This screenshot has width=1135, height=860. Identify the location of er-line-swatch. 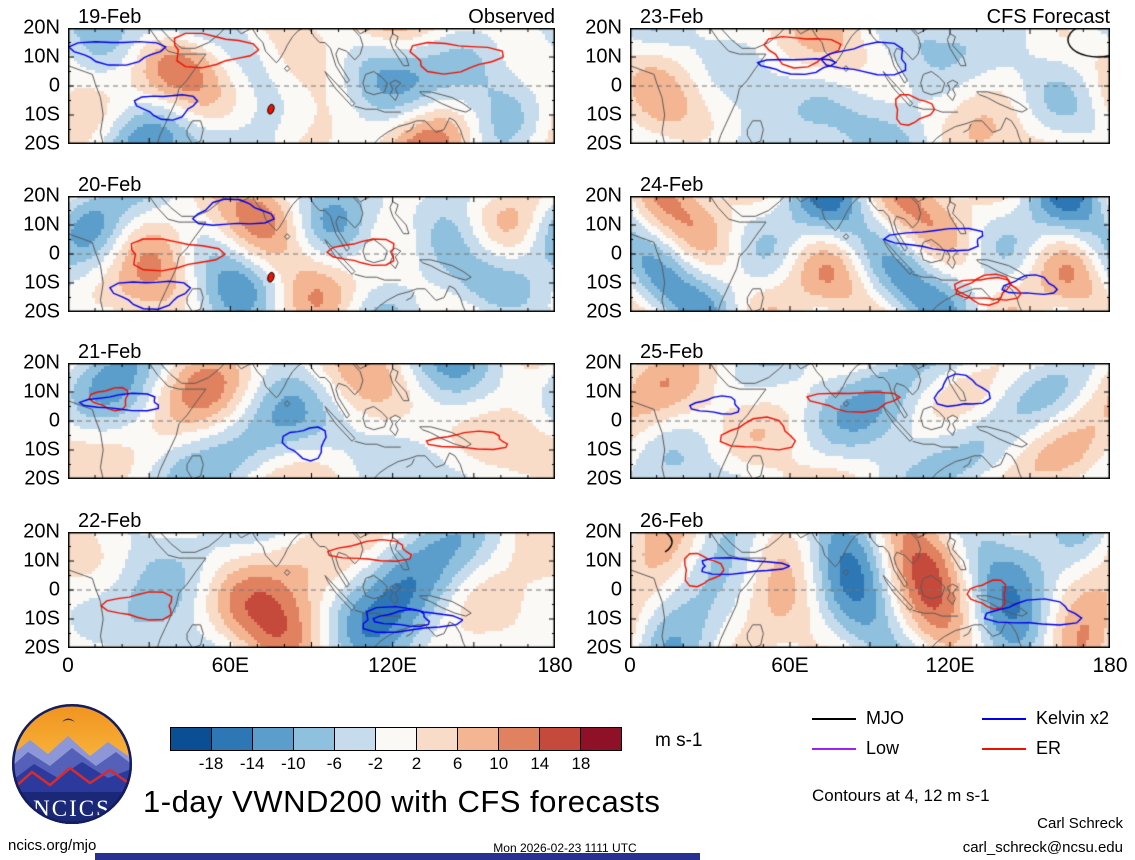
(1004, 748).